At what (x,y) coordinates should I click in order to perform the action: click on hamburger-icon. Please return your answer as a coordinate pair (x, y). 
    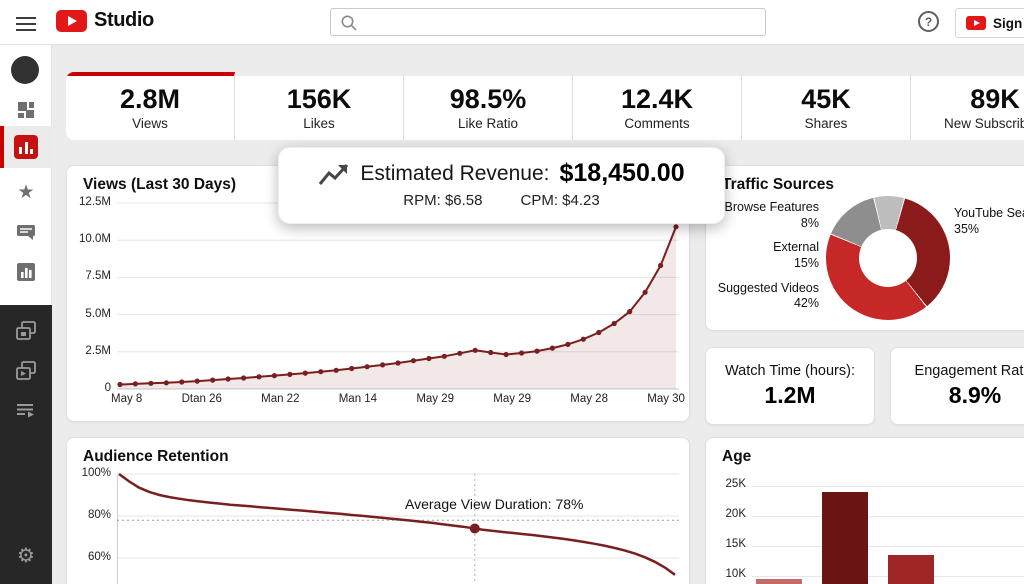
    Looking at the image, I should click on (26, 18).